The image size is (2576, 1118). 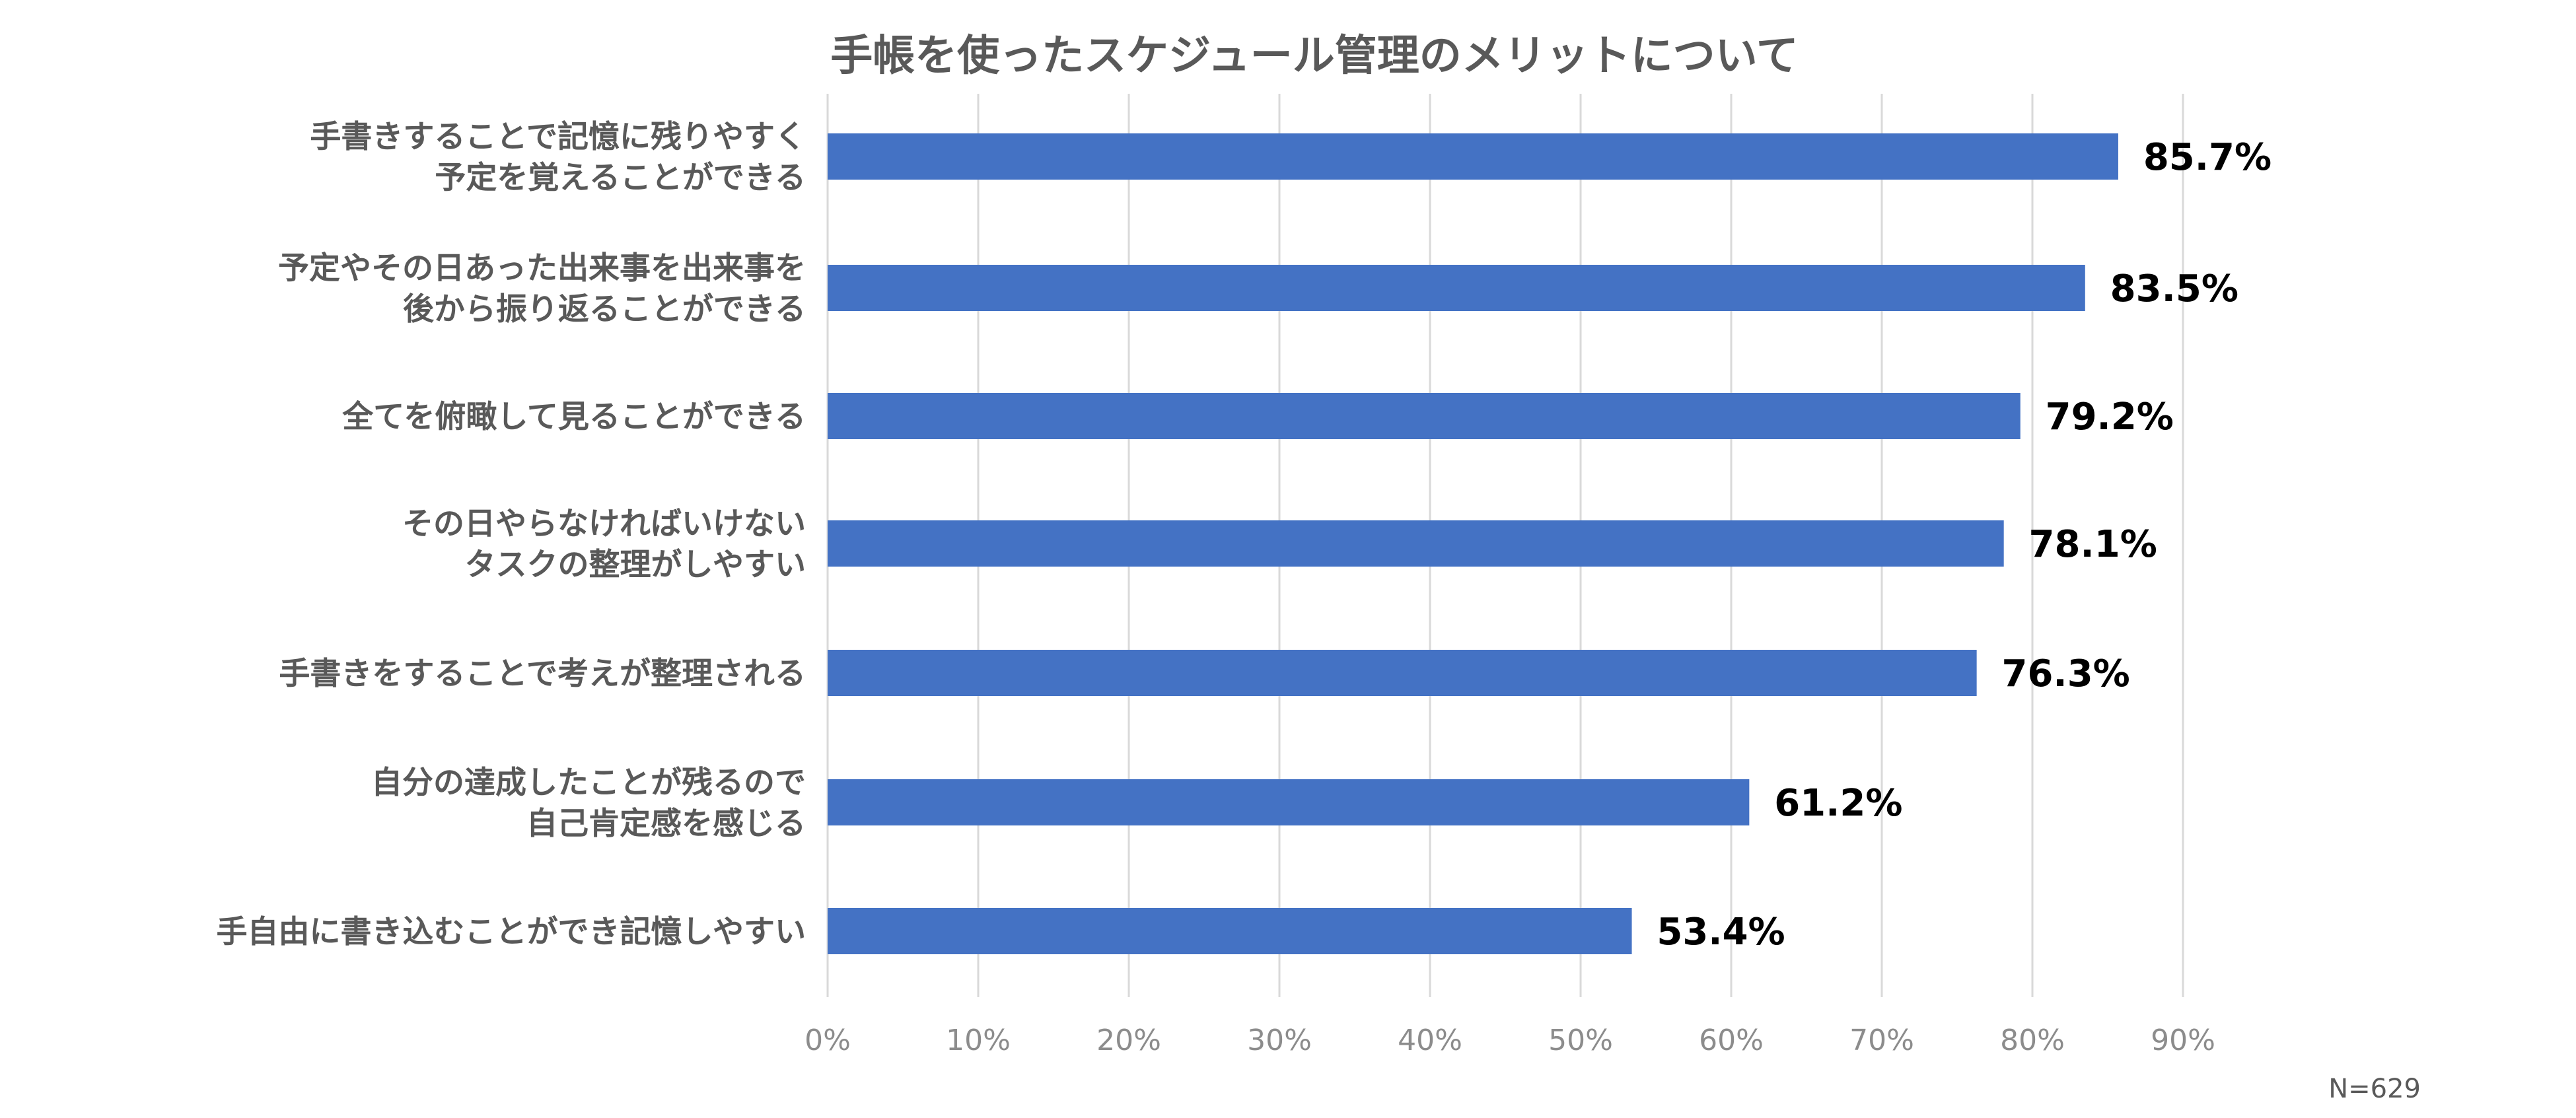 What do you see at coordinates (2065, 673) in the screenshot?
I see `data-label: 76.3%` at bounding box center [2065, 673].